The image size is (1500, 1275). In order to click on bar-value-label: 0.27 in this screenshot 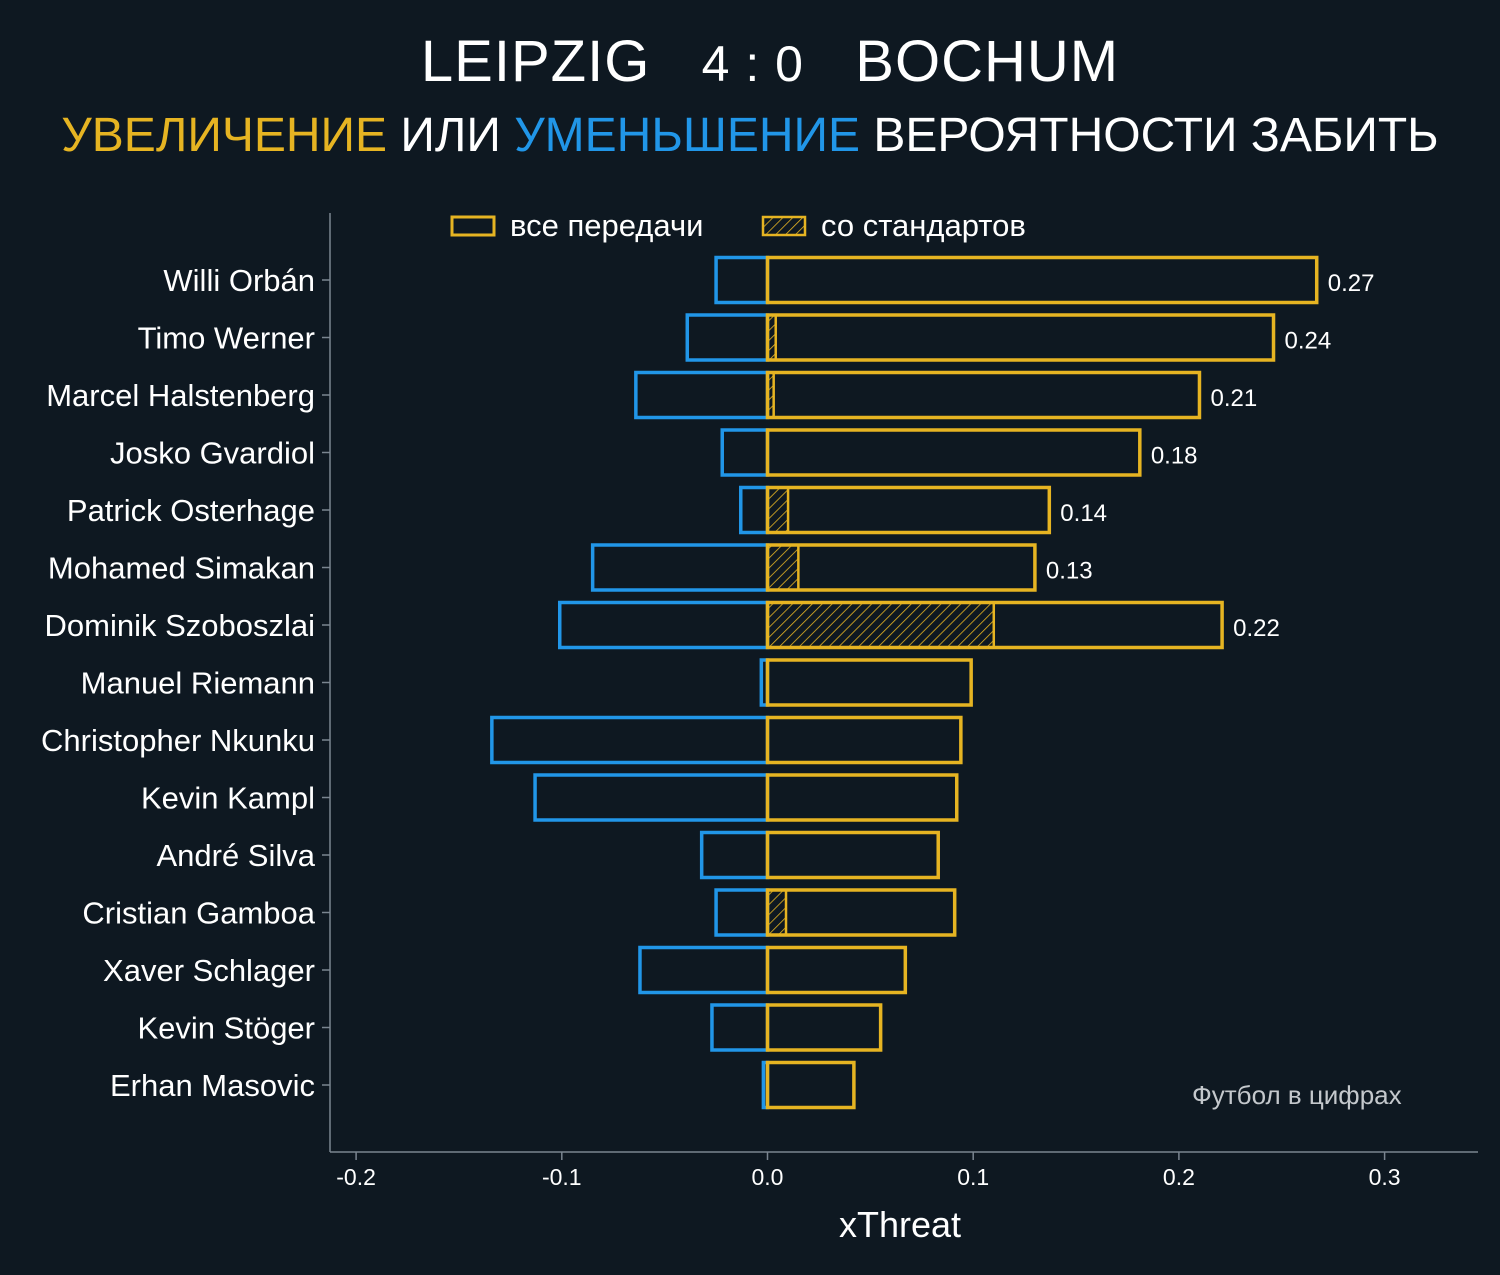, I will do `click(1351, 283)`.